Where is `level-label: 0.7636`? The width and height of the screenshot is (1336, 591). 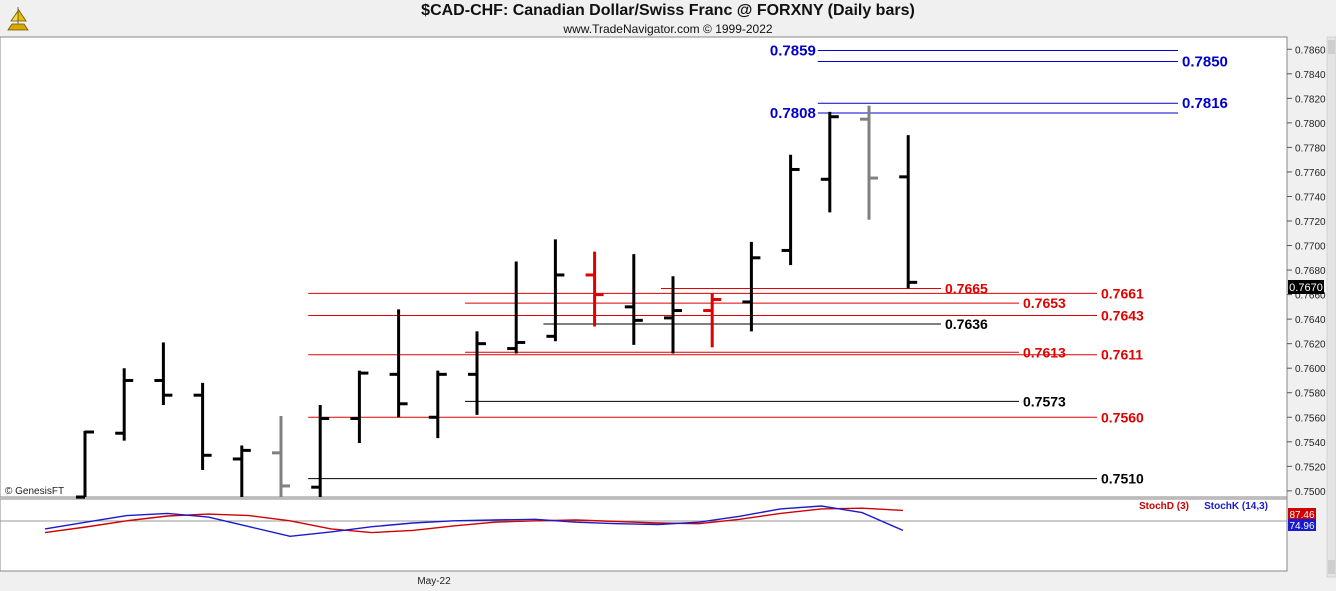
level-label: 0.7636 is located at coordinates (966, 324).